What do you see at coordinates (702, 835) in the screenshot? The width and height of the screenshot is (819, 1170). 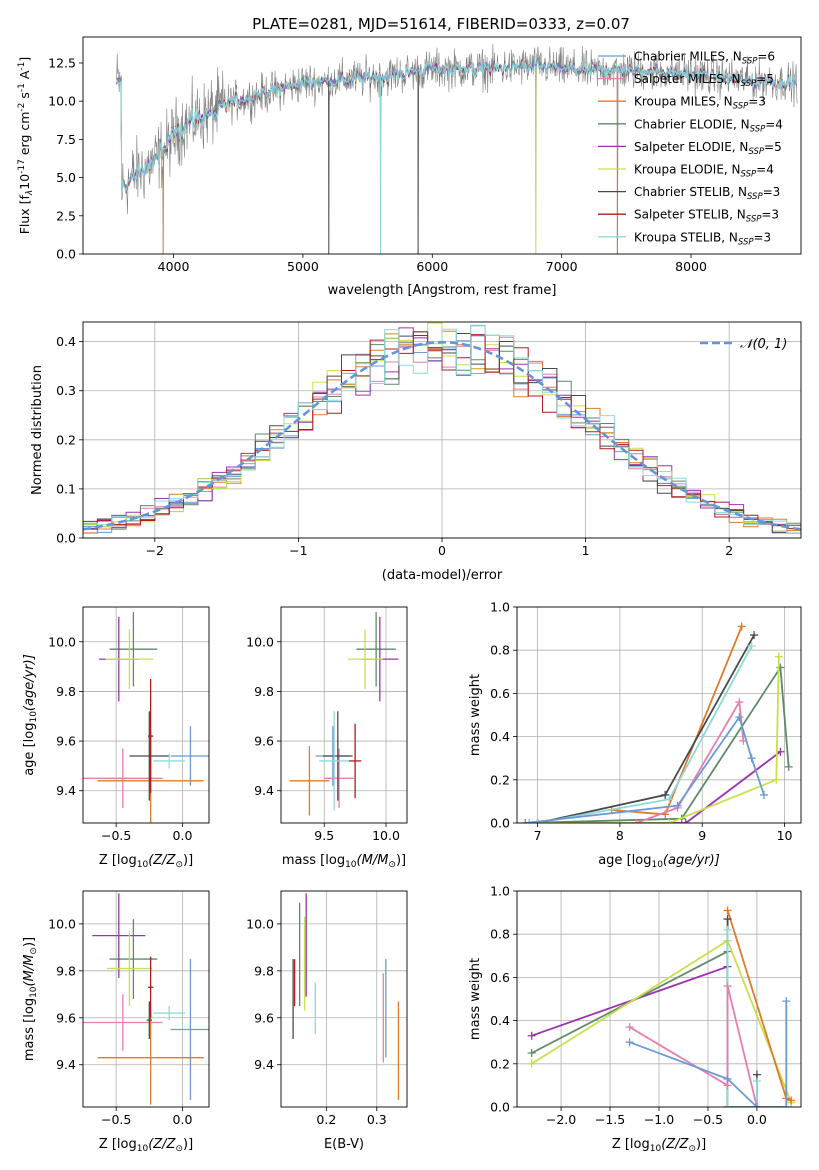 I see `x-tick-label: 9` at bounding box center [702, 835].